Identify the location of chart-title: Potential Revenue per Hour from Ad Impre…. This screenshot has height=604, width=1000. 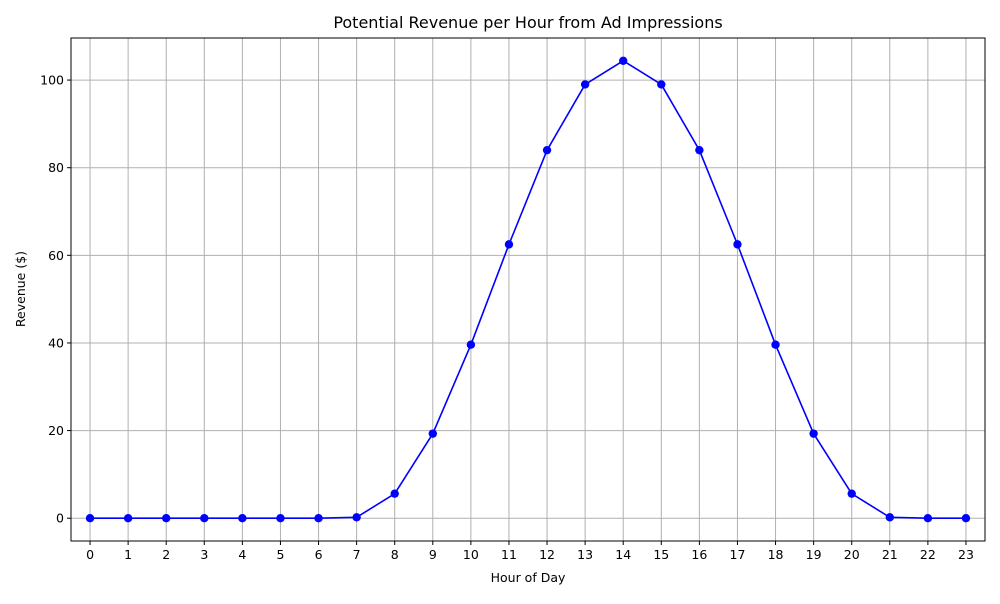
(527, 22).